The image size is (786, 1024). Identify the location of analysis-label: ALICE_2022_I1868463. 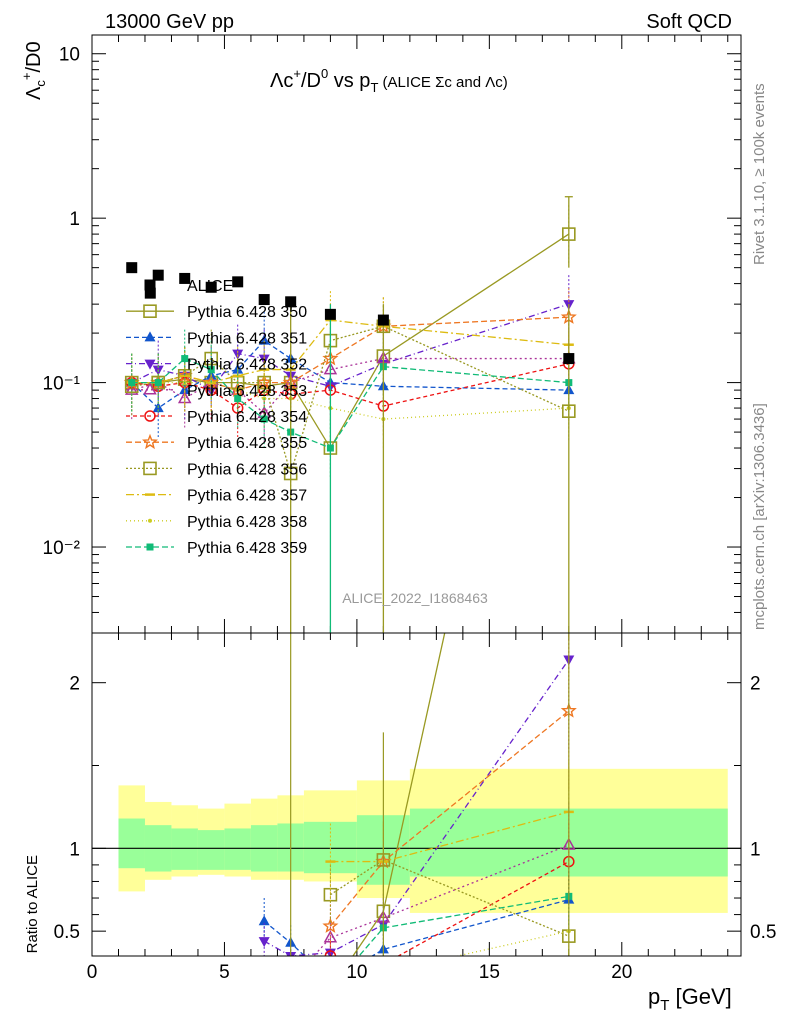
(415, 598).